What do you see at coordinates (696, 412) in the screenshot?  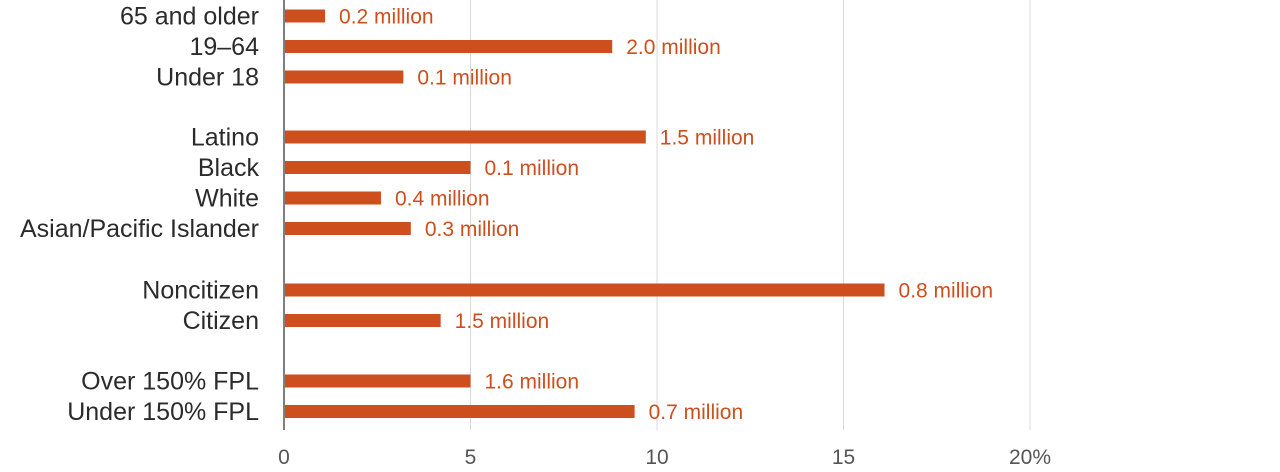 I see `data-label: 0.7 million` at bounding box center [696, 412].